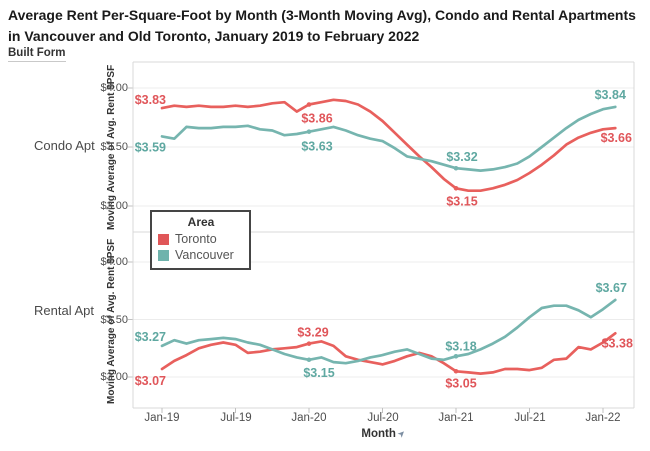  Describe the element at coordinates (37, 54) in the screenshot. I see `built-form-header: Built Form` at that location.